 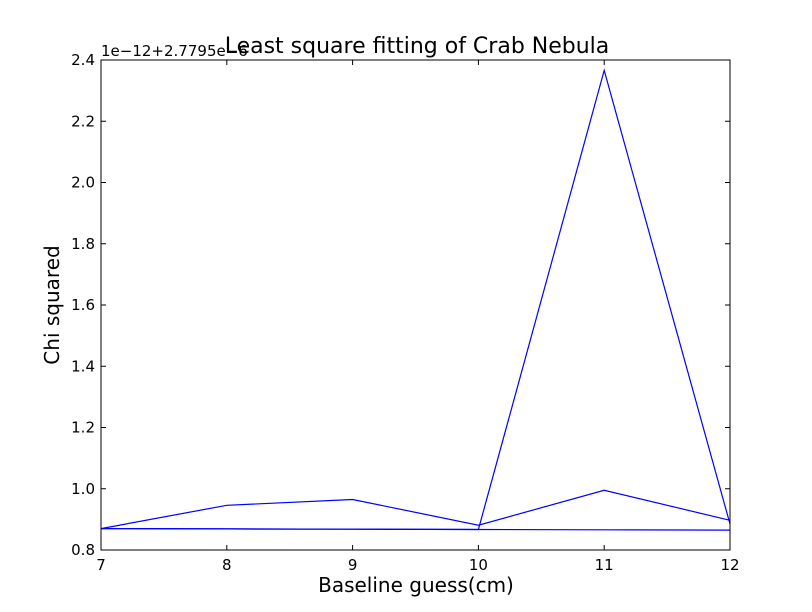 What do you see at coordinates (52, 304) in the screenshot?
I see `y-axis-label: Chi squared` at bounding box center [52, 304].